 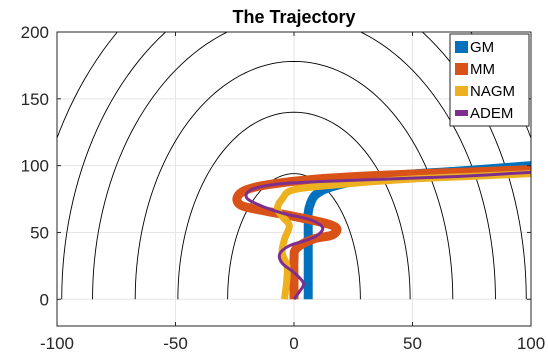 I want to click on legend-label-nagm: NAGM, so click(x=492, y=91).